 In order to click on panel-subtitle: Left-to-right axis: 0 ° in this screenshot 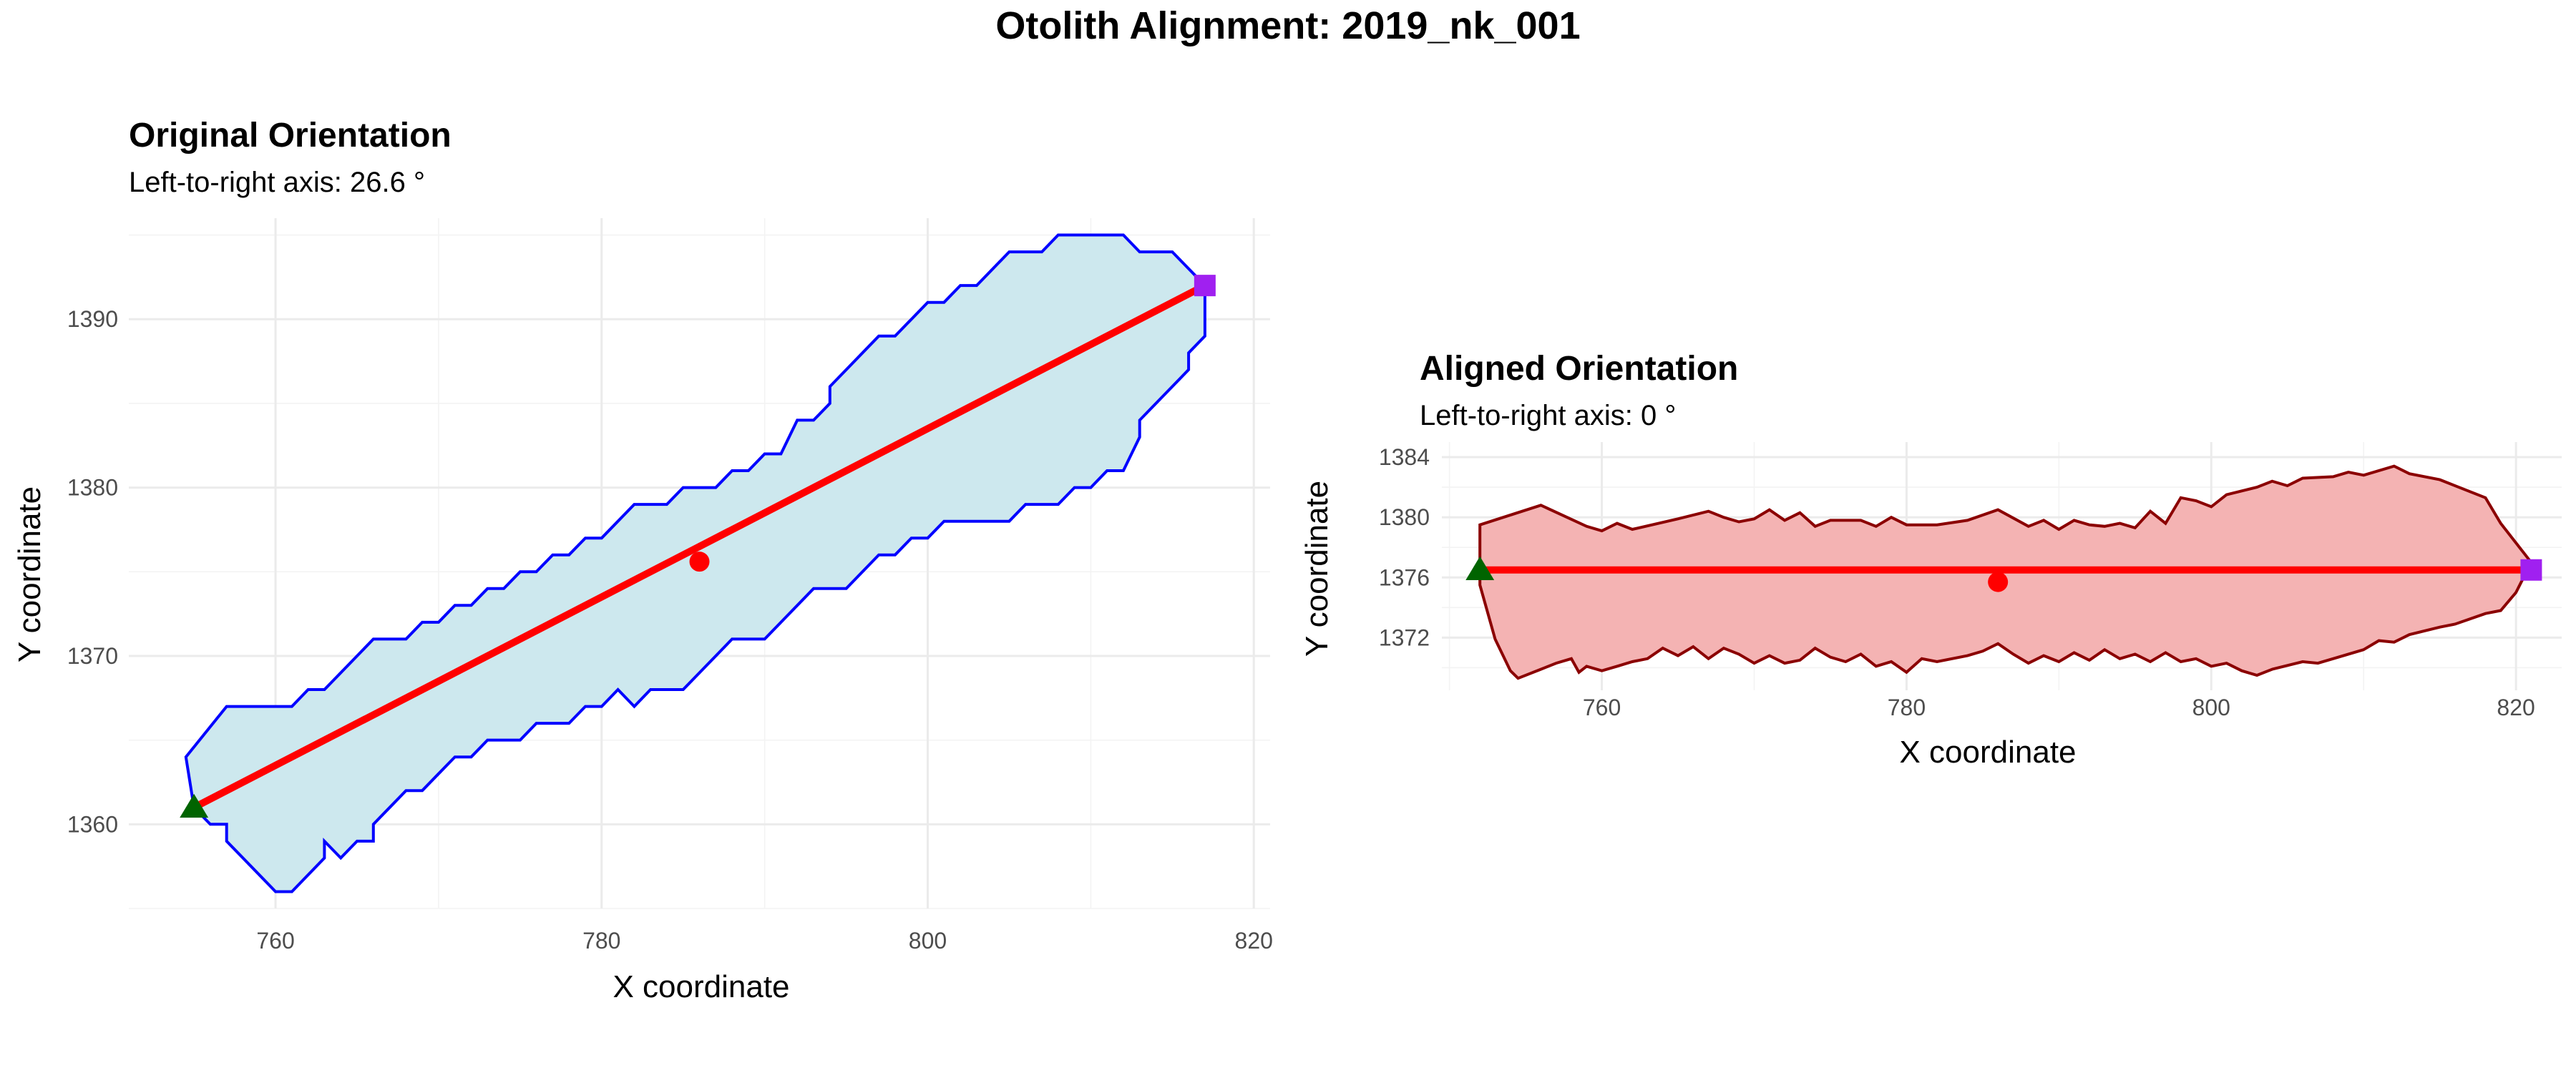, I will do `click(1548, 415)`.